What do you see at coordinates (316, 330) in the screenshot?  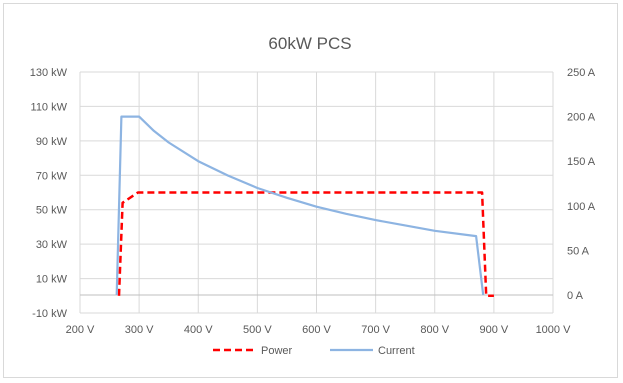 I see `x-tick-label: 600 V` at bounding box center [316, 330].